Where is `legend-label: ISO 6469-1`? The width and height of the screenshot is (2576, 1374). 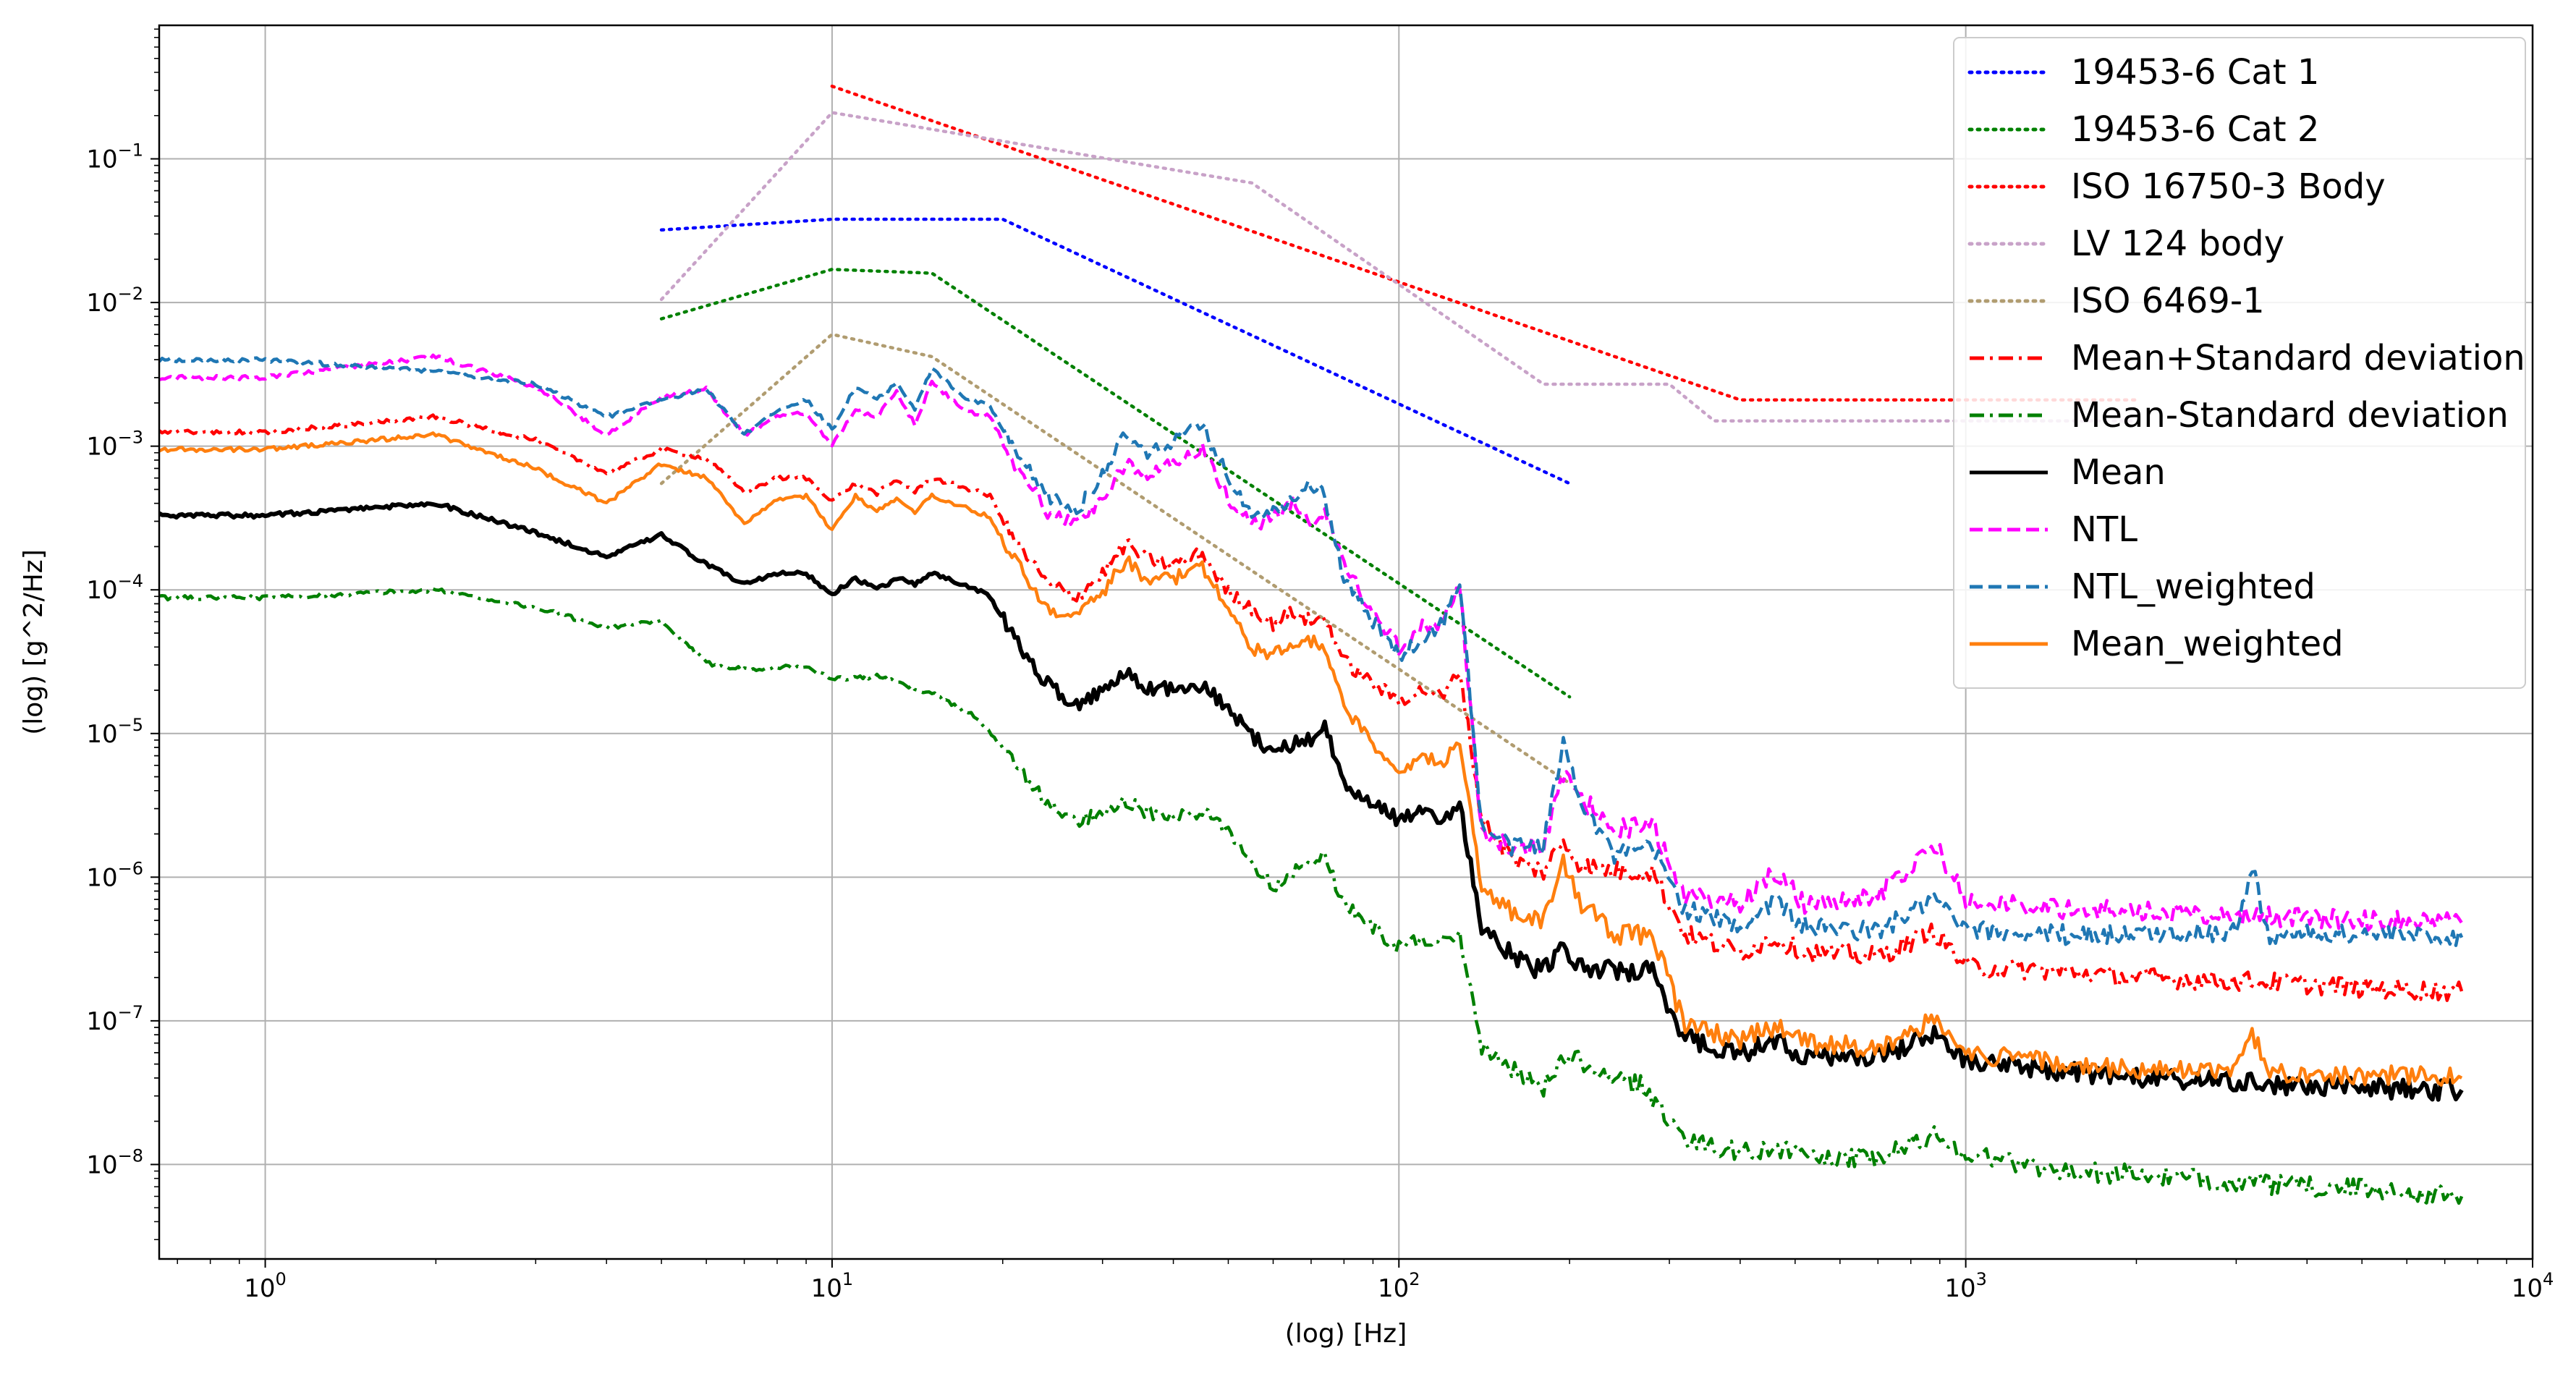 legend-label: ISO 6469-1 is located at coordinates (2168, 301).